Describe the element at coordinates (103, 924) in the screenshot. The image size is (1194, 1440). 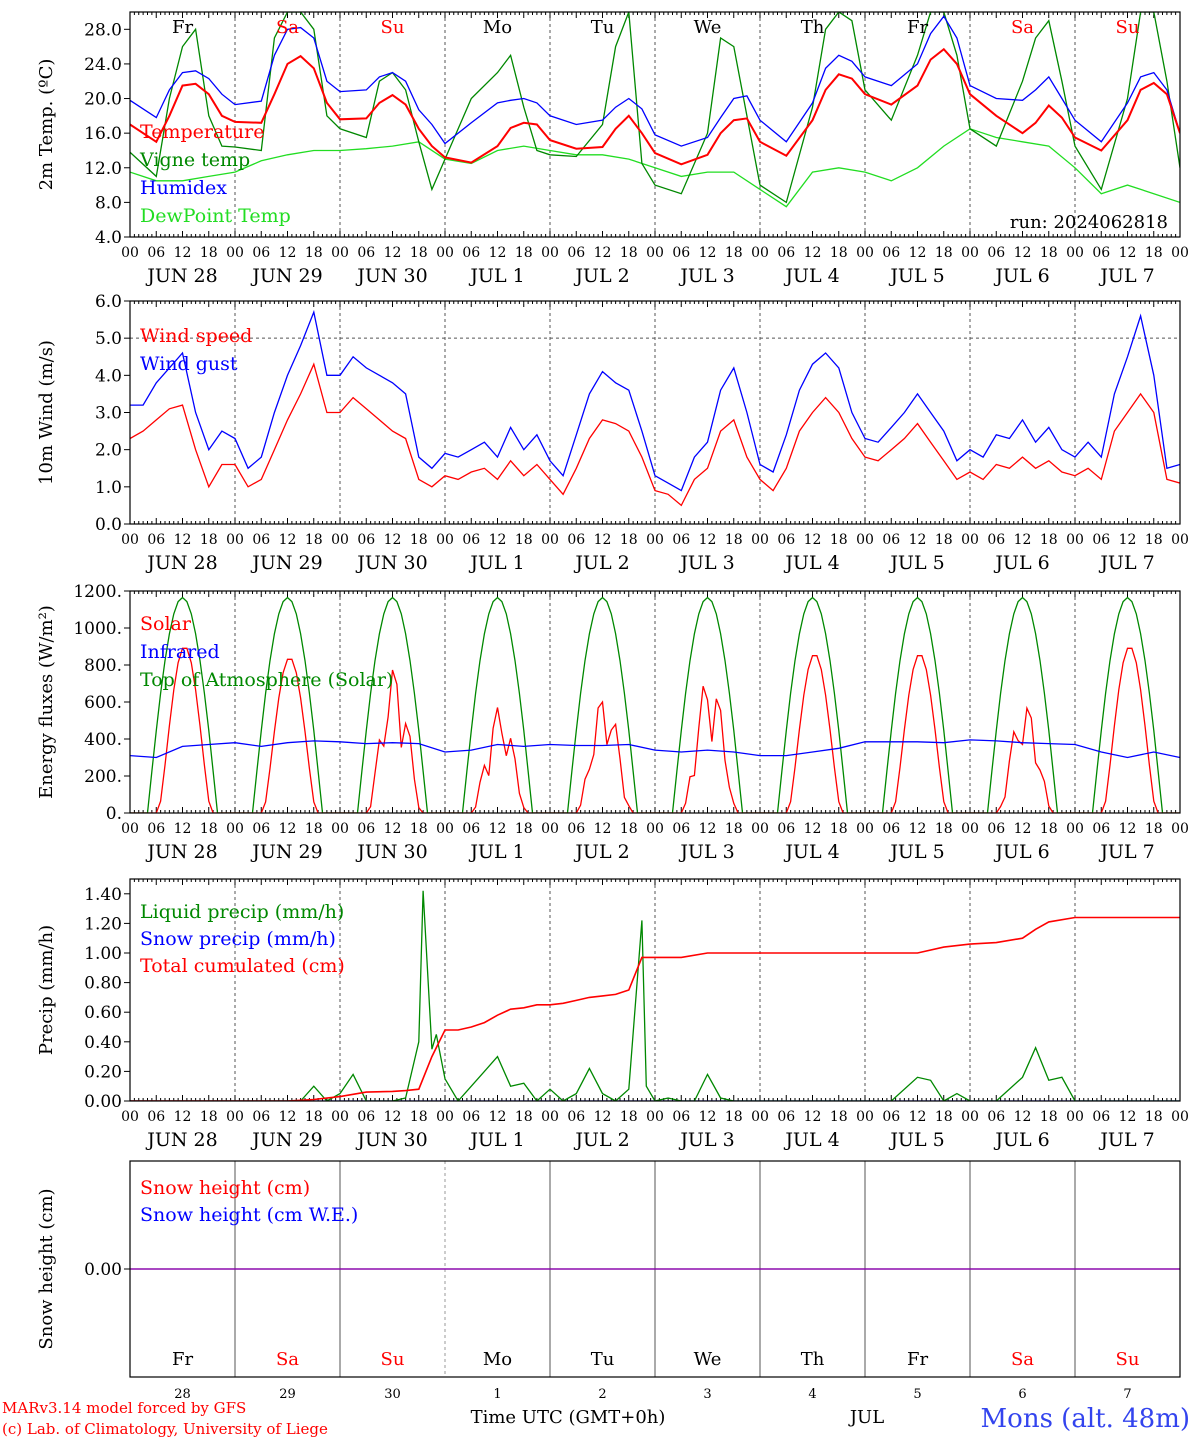
I see `y-tick-label: 1.20` at that location.